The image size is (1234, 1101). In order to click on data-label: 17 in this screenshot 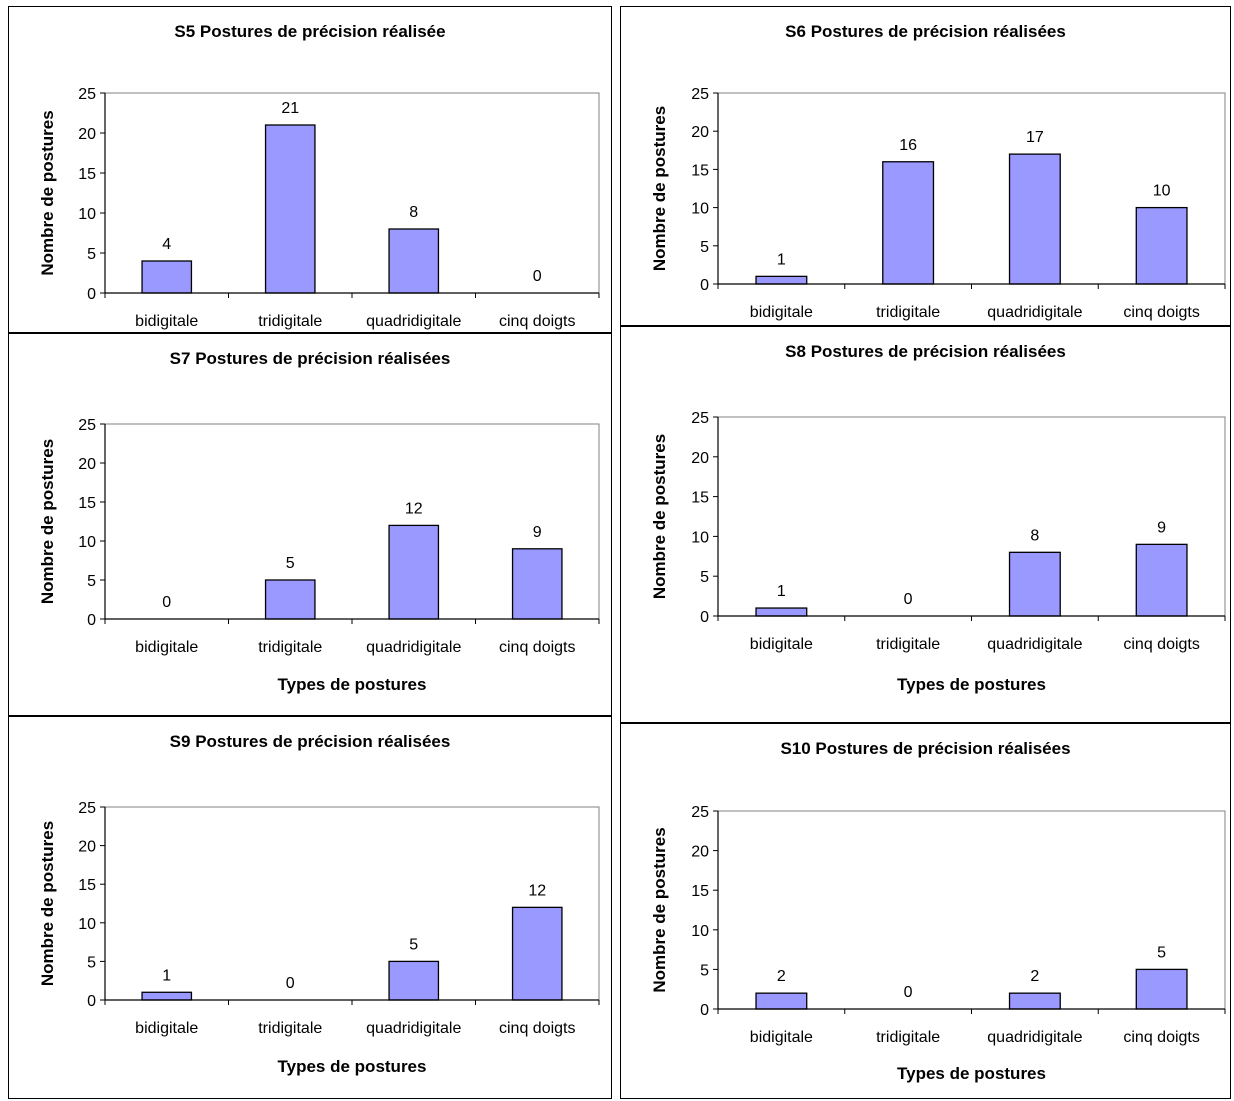, I will do `click(1035, 137)`.